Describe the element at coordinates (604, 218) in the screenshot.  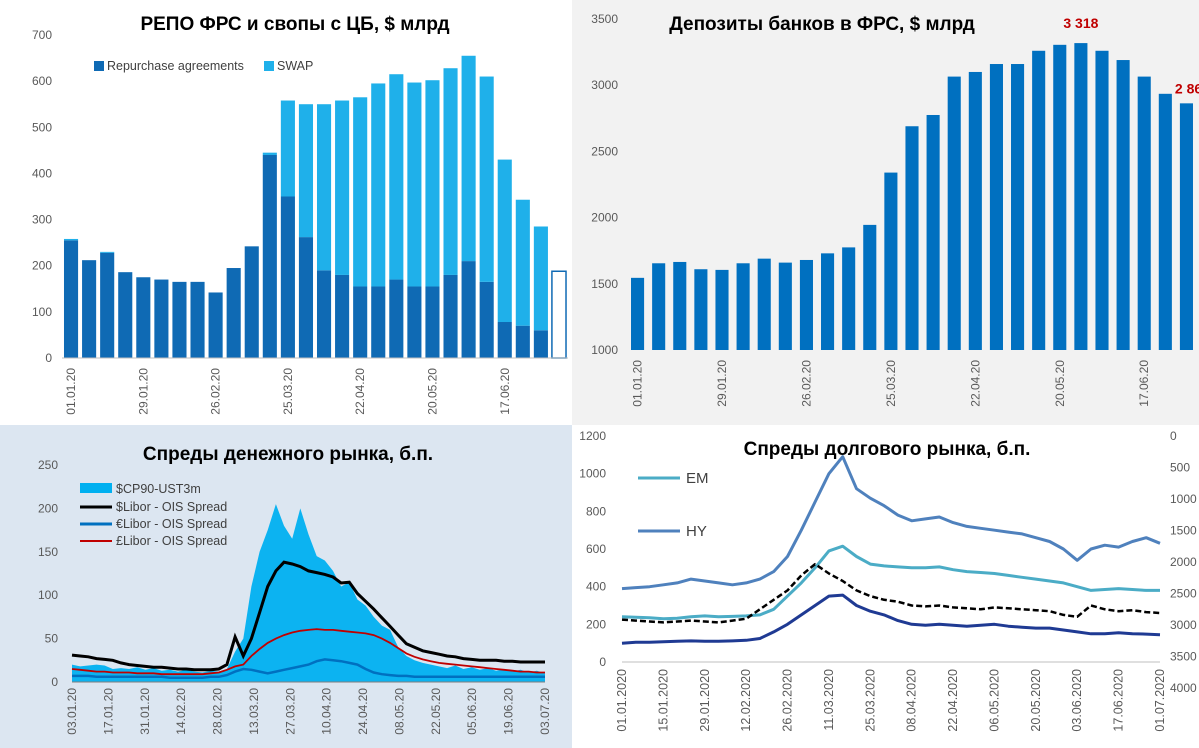
I see `deposits-ytick-label: 2000` at that location.